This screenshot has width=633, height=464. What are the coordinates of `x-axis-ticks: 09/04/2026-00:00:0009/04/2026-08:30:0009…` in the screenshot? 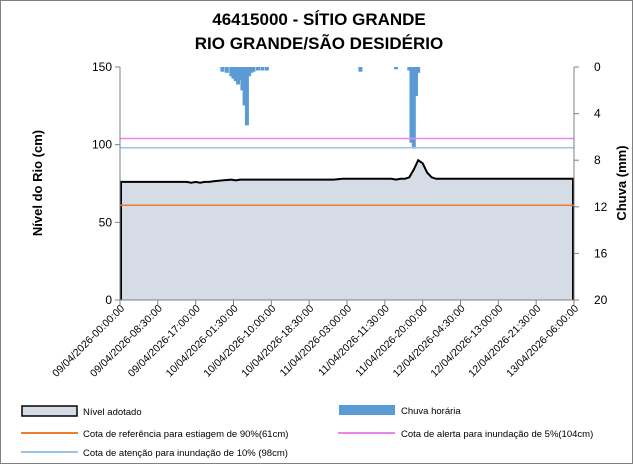 It's located at (315, 340).